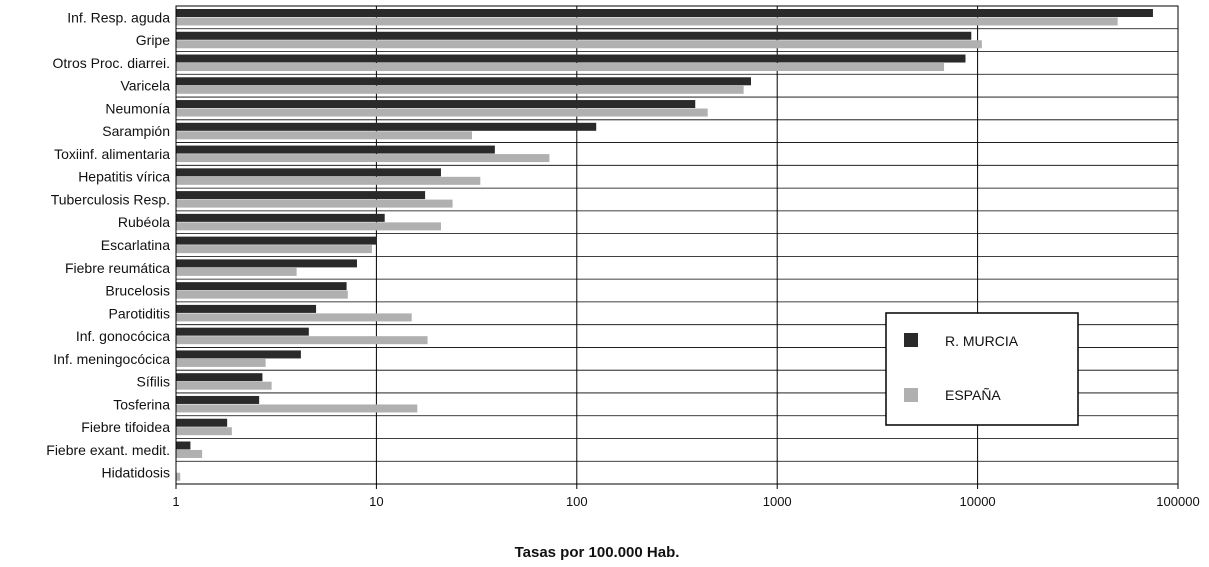 Image resolution: width=1209 pixels, height=567 pixels. Describe the element at coordinates (139, 313) in the screenshot. I see `category-label: Parotiditis` at that location.